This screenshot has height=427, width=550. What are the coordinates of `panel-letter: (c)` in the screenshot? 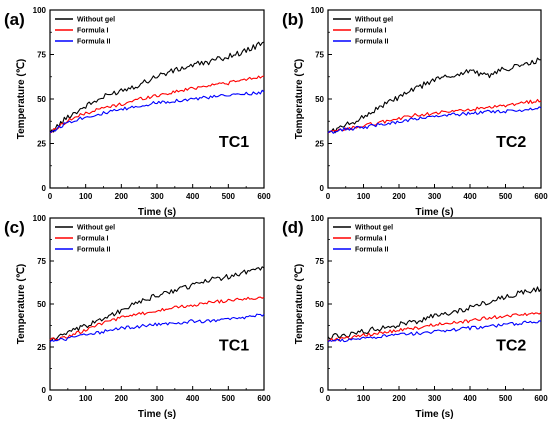 It's located at (14, 227).